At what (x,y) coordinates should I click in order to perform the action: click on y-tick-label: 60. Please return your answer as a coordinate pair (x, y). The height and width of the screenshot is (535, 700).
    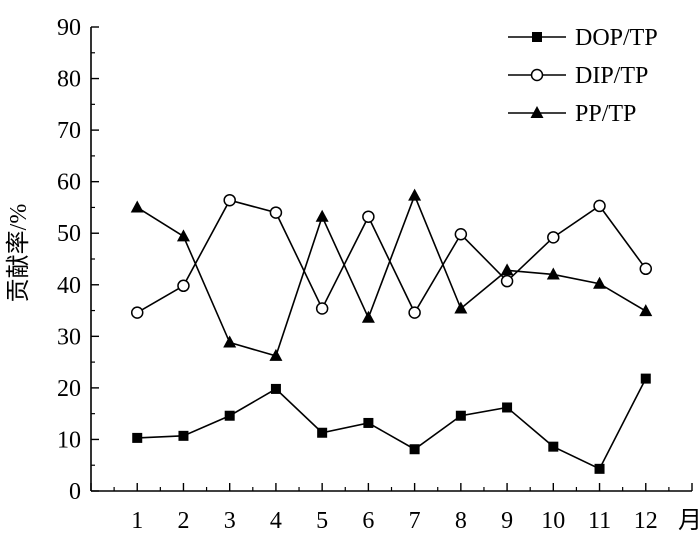
    Looking at the image, I should click on (69, 183).